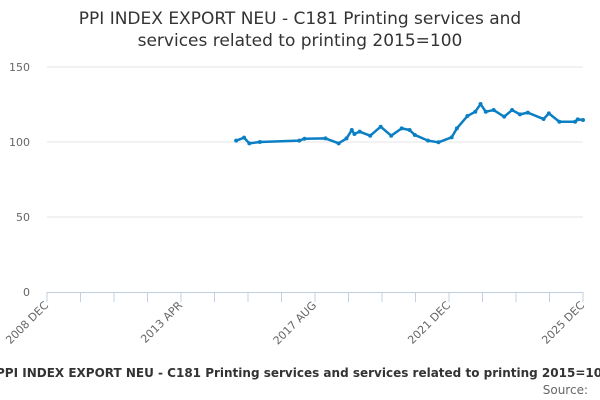  What do you see at coordinates (429, 323) in the screenshot?
I see `x-tick-label: 2021 DEC` at bounding box center [429, 323].